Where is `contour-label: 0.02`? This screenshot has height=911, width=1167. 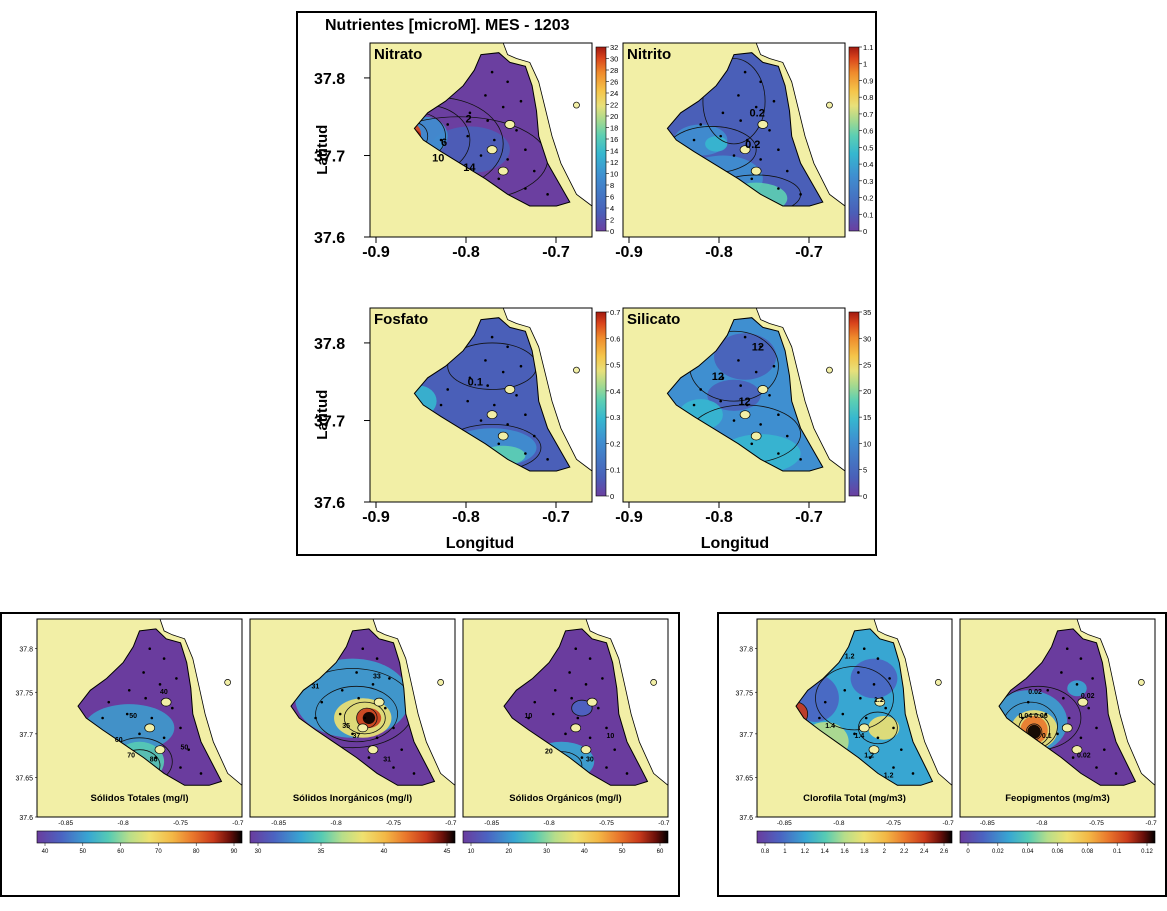
contour-label: 0.02 is located at coordinates (1084, 756).